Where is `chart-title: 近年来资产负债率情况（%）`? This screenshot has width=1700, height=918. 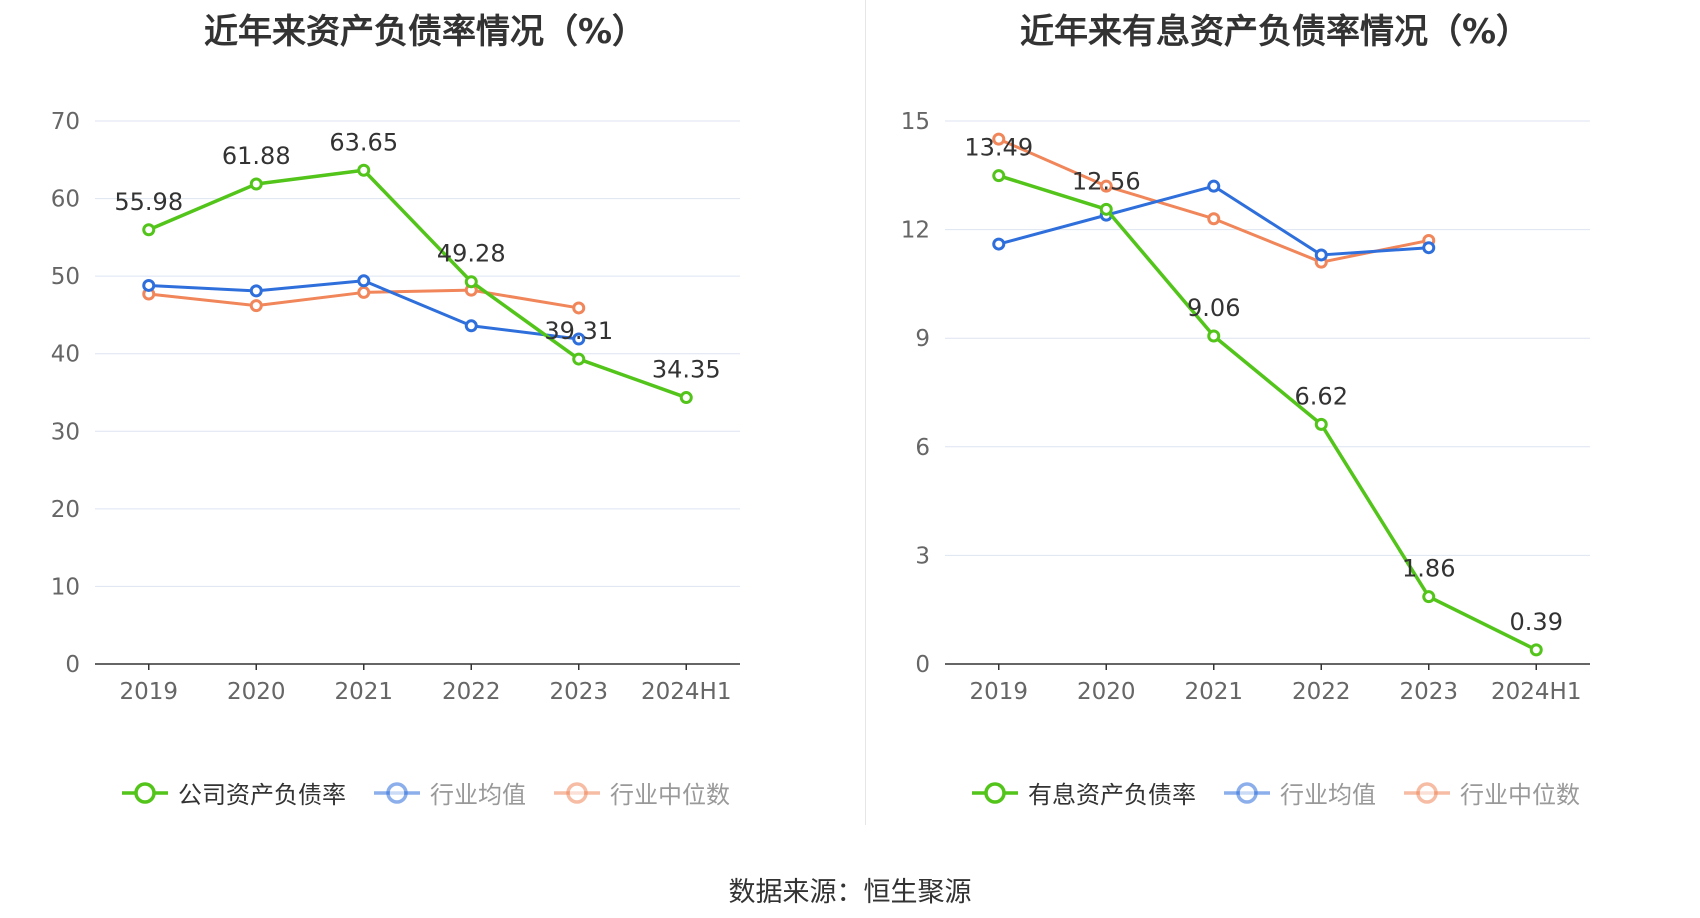 chart-title: 近年来资产负债率情况（%） is located at coordinates (425, 32).